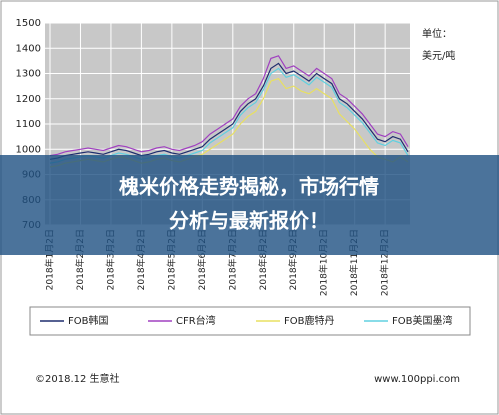 The image size is (499, 415). I want to click on website: www.100ppi.com, so click(417, 379).